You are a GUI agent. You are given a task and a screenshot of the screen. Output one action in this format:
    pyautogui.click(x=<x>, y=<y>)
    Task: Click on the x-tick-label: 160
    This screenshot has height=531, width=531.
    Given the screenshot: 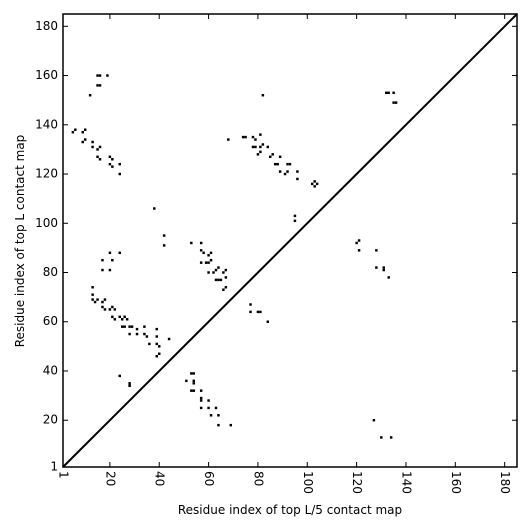 What is the action you would take?
    pyautogui.click(x=456, y=482)
    